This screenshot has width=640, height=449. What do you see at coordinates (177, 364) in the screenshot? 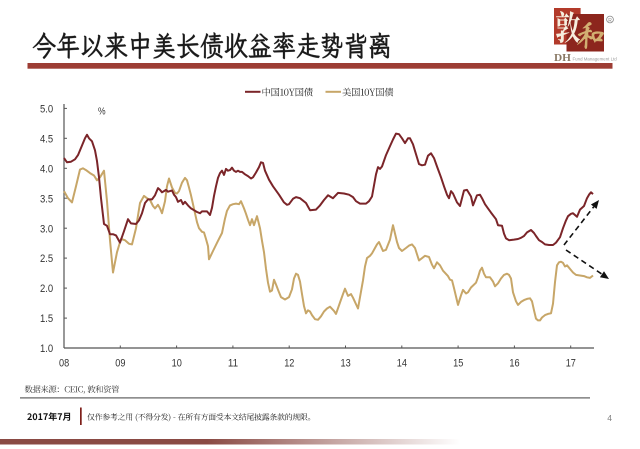
I see `svg-text: 10` at bounding box center [177, 364].